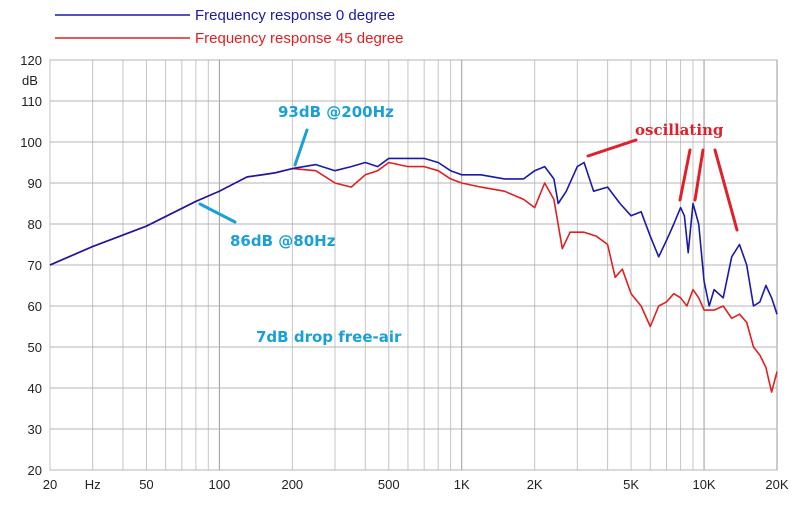  I want to click on y-tick-label: 20, so click(35, 470).